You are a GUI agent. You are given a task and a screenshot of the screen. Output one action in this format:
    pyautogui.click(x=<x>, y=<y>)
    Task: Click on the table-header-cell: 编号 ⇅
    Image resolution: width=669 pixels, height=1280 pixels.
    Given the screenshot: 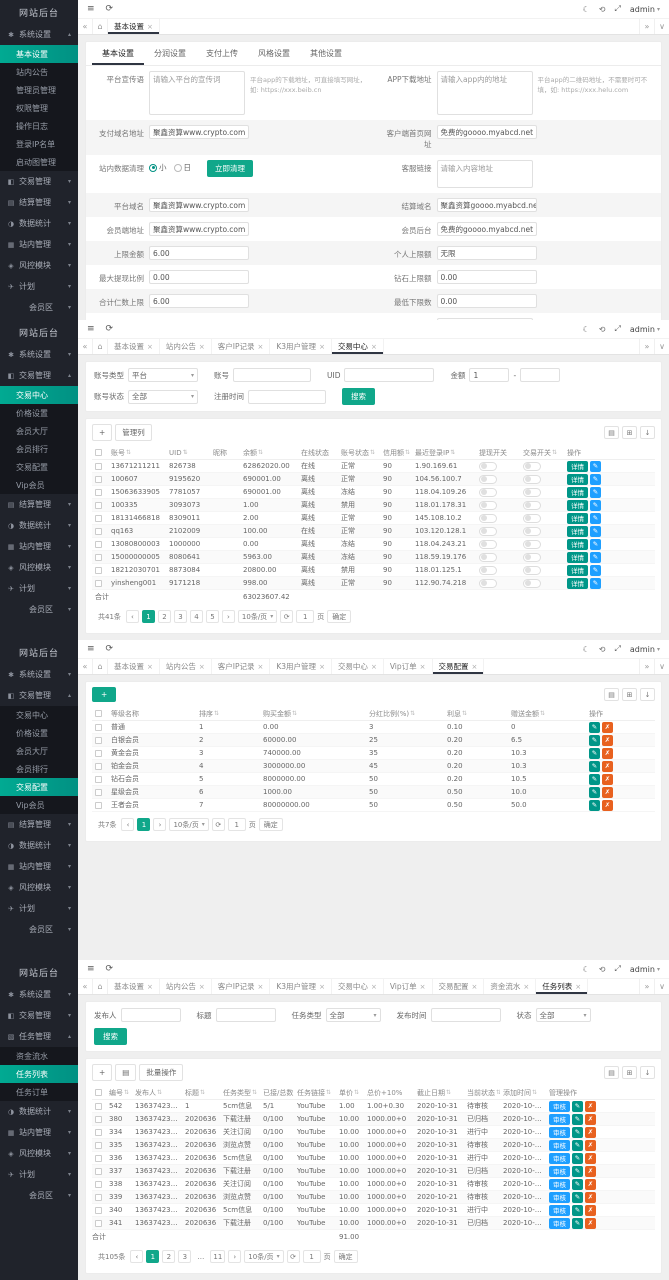 What is the action you would take?
    pyautogui.click(x=119, y=1093)
    